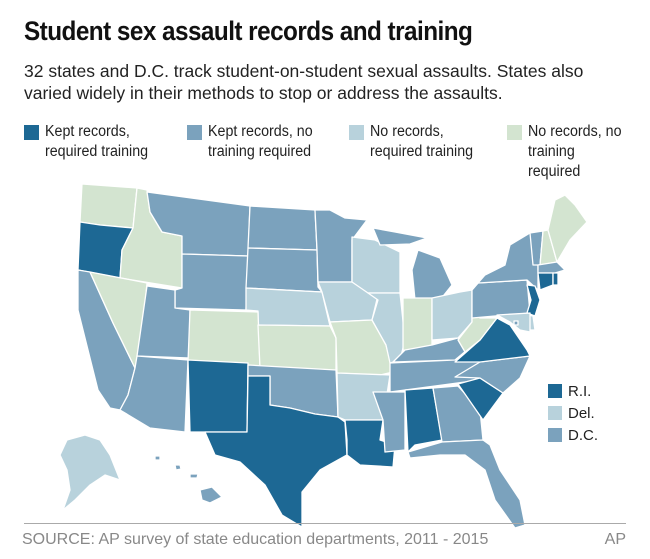 The height and width of the screenshot is (559, 650). I want to click on state-me, so click(567, 228).